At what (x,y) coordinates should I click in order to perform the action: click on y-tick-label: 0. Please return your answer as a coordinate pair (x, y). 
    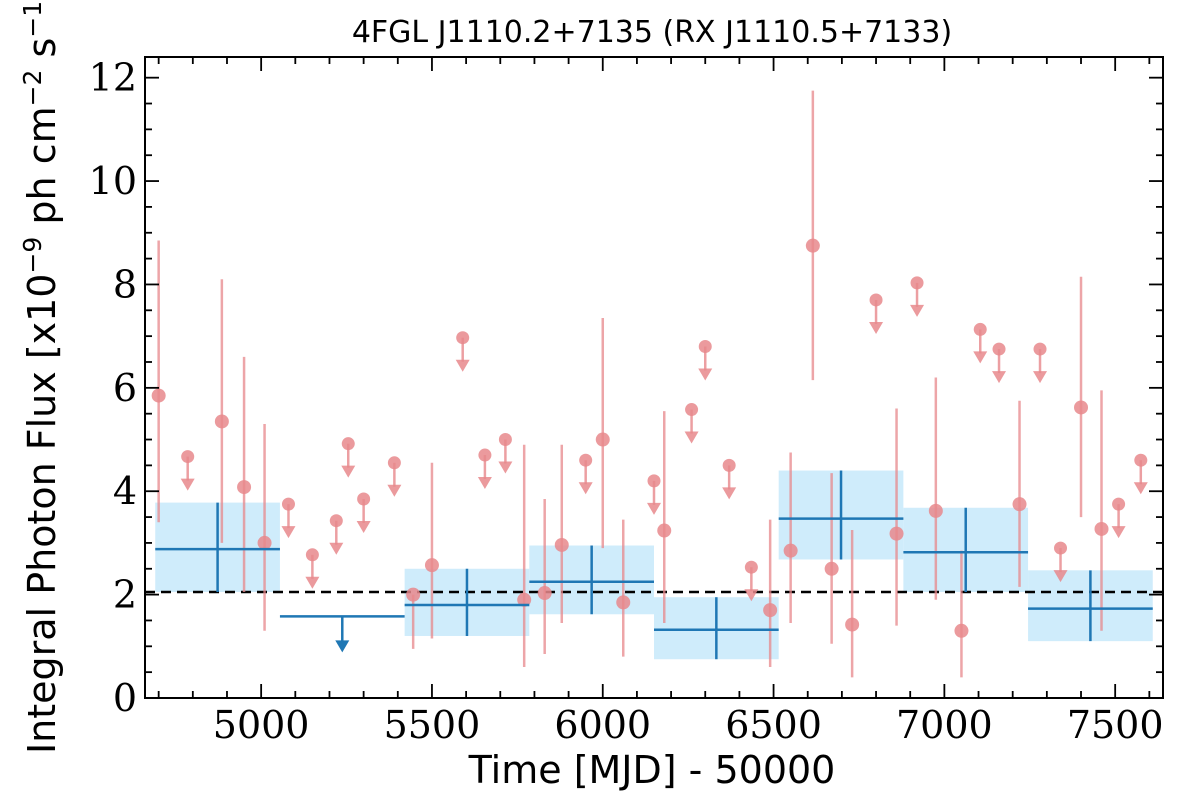
    Looking at the image, I should click on (125, 698).